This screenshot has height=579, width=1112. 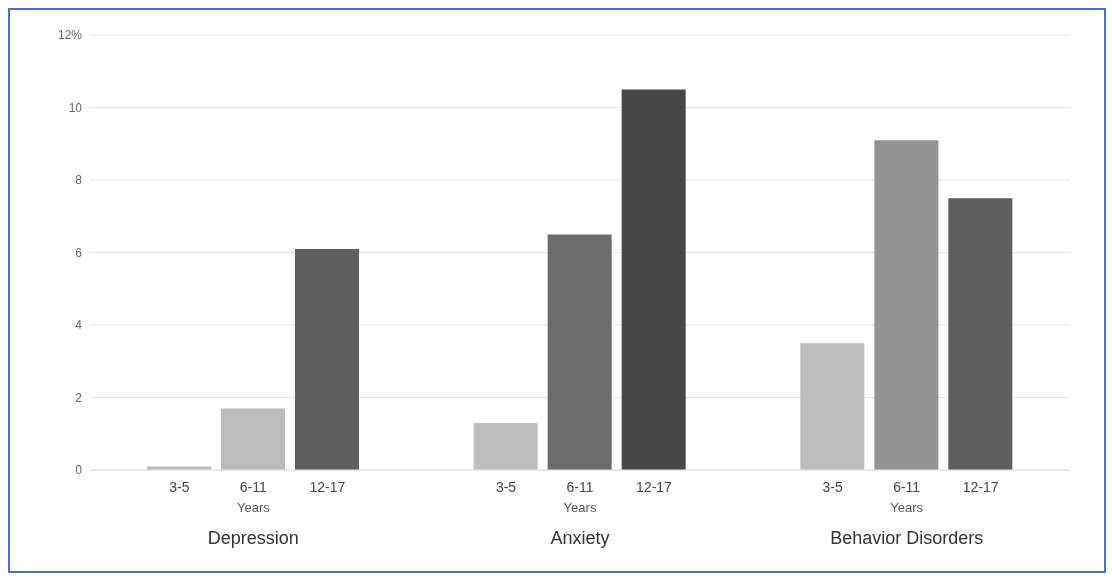 What do you see at coordinates (79, 470) in the screenshot?
I see `y-tick-label: 0` at bounding box center [79, 470].